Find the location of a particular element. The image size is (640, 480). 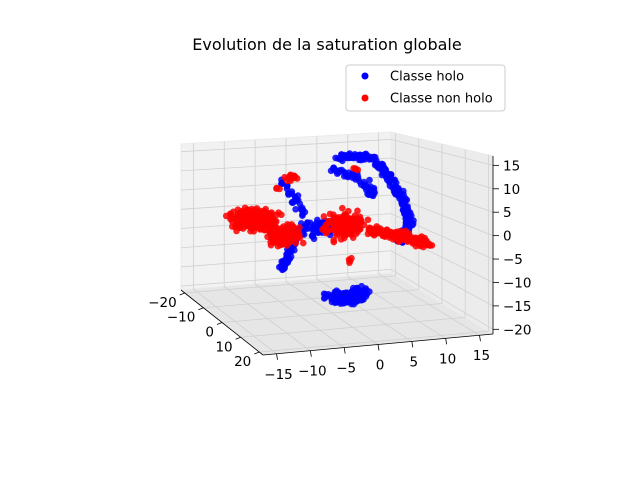

y-tick-label: 0 is located at coordinates (380, 366).